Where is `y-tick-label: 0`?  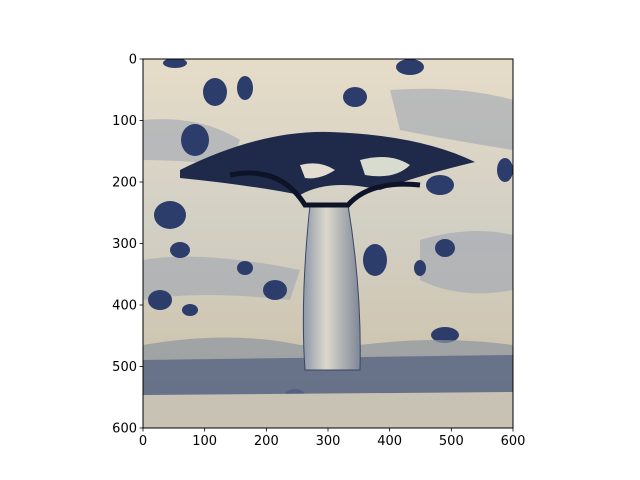 y-tick-label: 0 is located at coordinates (133, 60).